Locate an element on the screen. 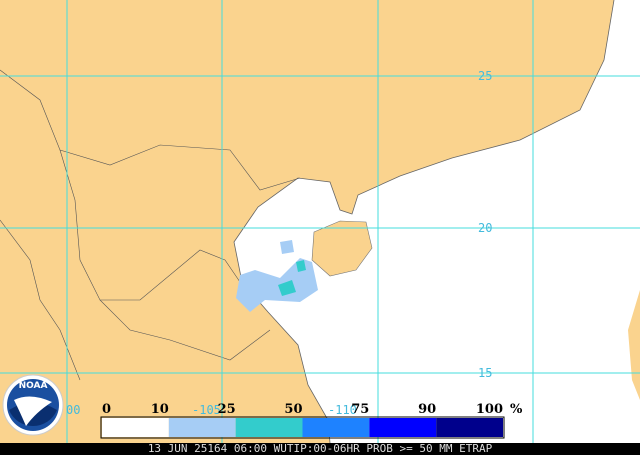 Image resolution: width=640 pixels, height=455 pixels. legend-label: 75 is located at coordinates (360, 409).